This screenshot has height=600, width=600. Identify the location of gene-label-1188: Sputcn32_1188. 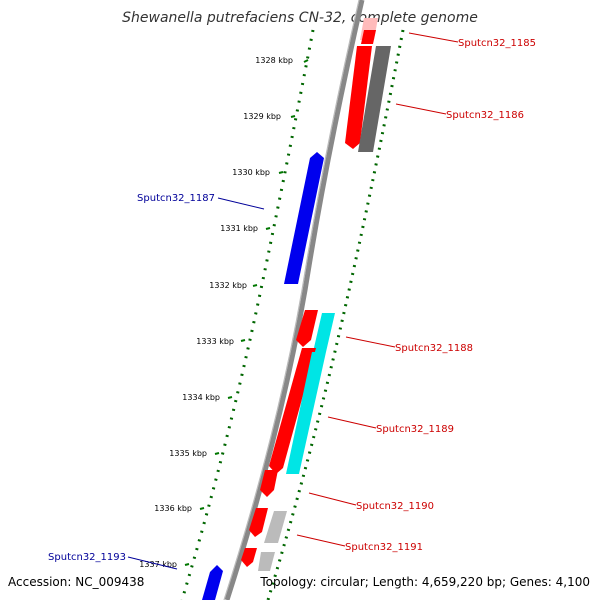
(434, 348).